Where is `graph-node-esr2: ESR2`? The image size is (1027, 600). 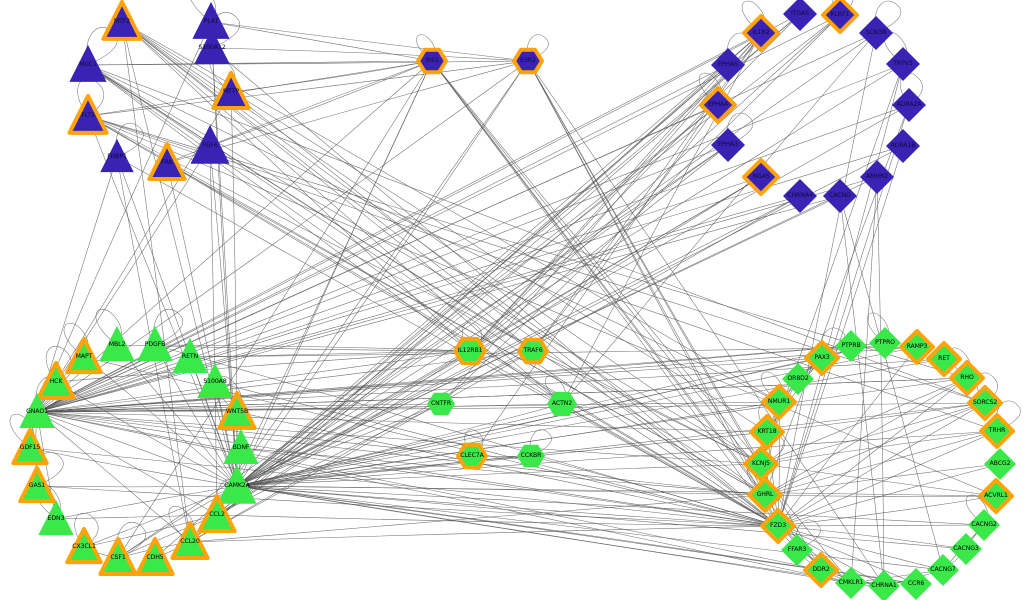 graph-node-esr2: ESR2 is located at coordinates (528, 61).